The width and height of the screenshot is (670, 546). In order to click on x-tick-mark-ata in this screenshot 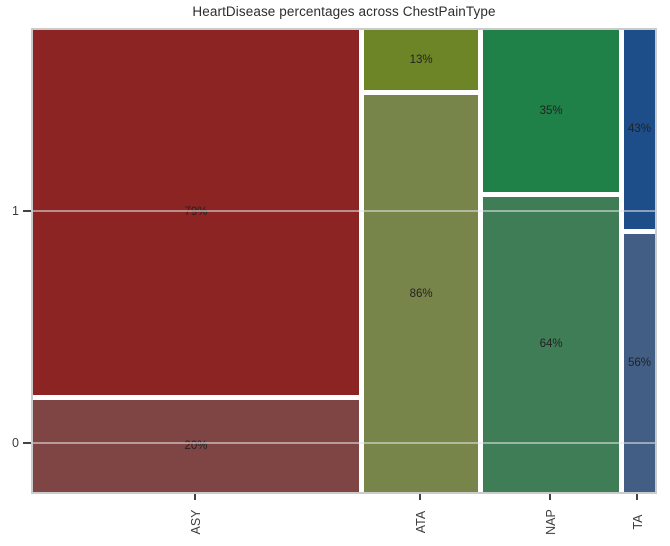, I will do `click(420, 497)`.